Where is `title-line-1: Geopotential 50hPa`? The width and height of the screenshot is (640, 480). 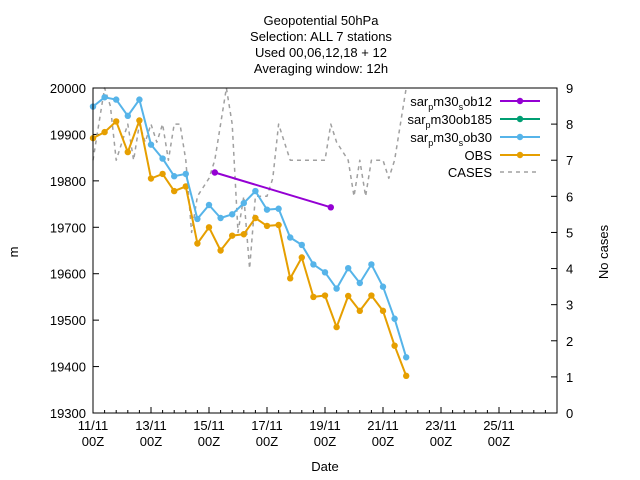 title-line-1: Geopotential 50hPa is located at coordinates (322, 20).